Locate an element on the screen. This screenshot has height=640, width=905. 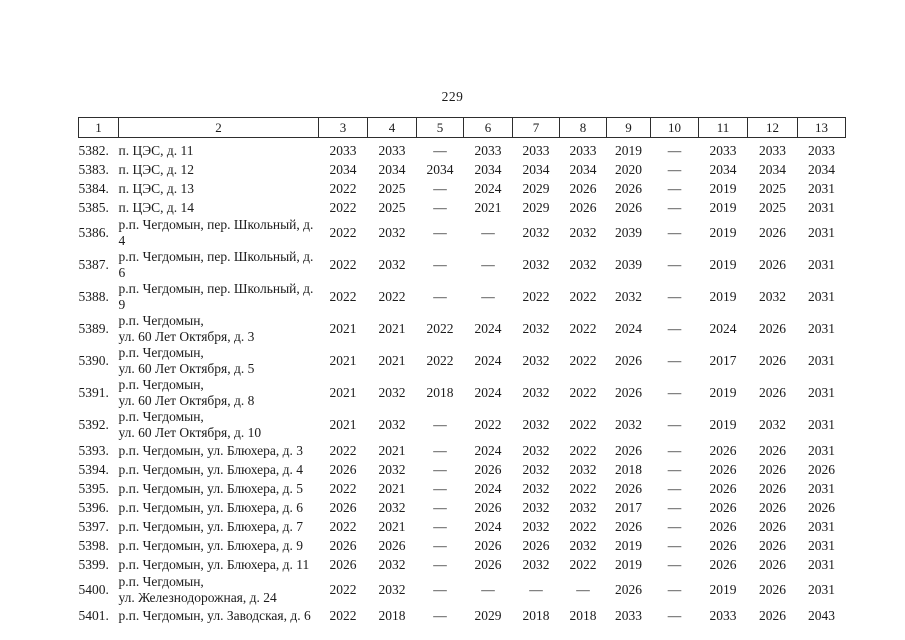
row-address: р.п. Чегдомын, ул. Блюхера, д. 11 is located at coordinates (214, 564).